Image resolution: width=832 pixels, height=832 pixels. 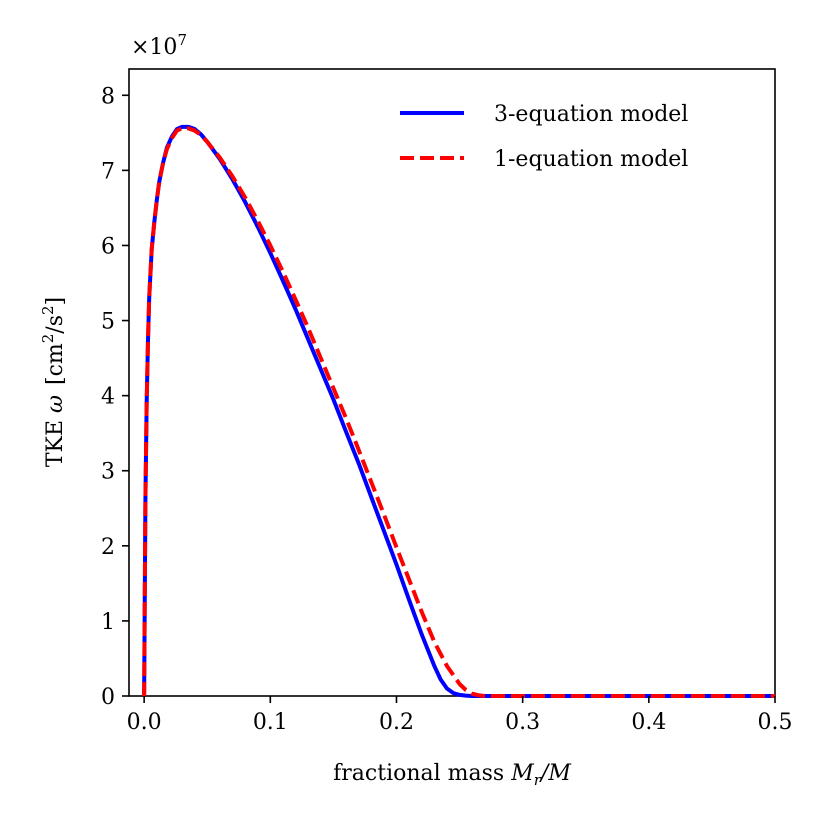 What do you see at coordinates (108, 547) in the screenshot?
I see `y-tick-label: 2` at bounding box center [108, 547].